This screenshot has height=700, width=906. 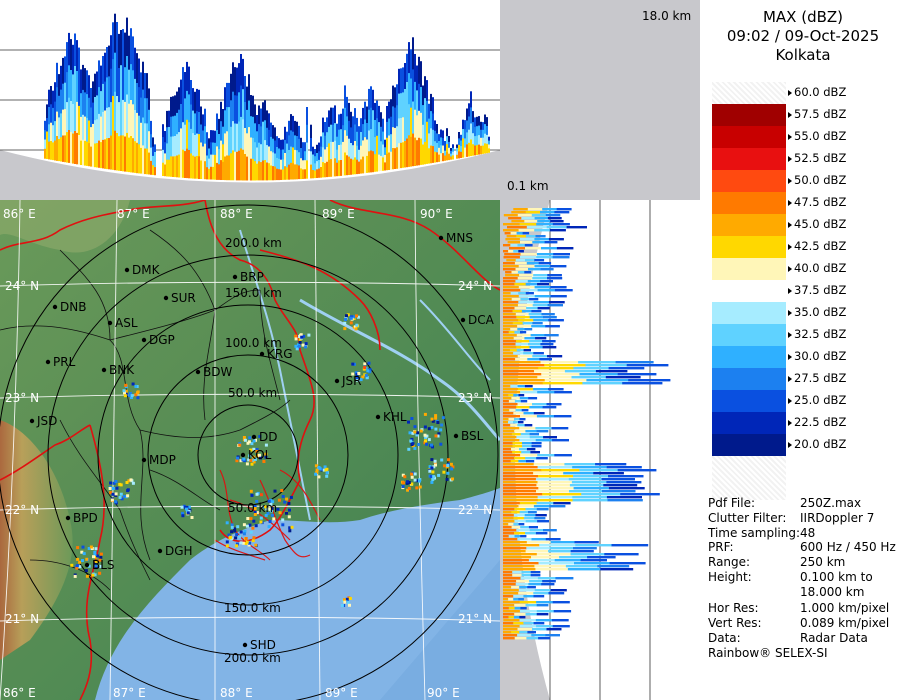 What do you see at coordinates (817, 180) in the screenshot?
I see `legend-label: 50.0 dBZ` at bounding box center [817, 180].